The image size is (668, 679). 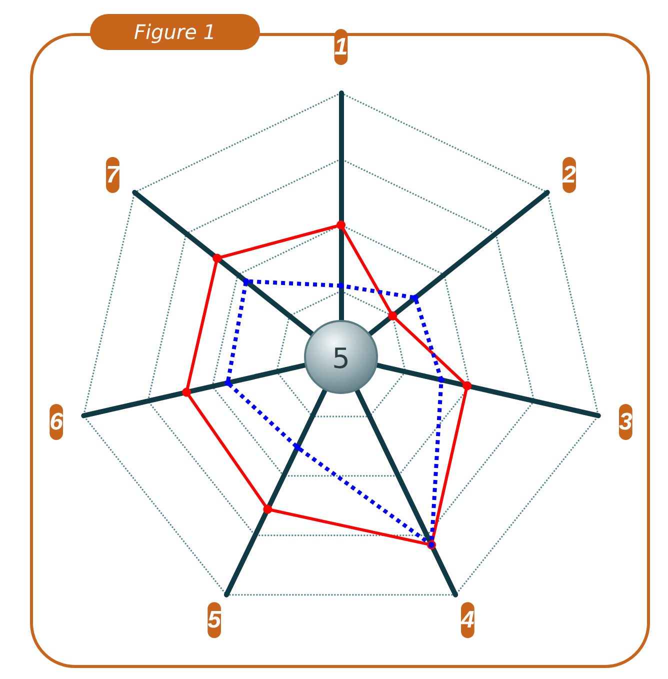 What do you see at coordinates (341, 47) in the screenshot?
I see `spoke-label: 1` at bounding box center [341, 47].